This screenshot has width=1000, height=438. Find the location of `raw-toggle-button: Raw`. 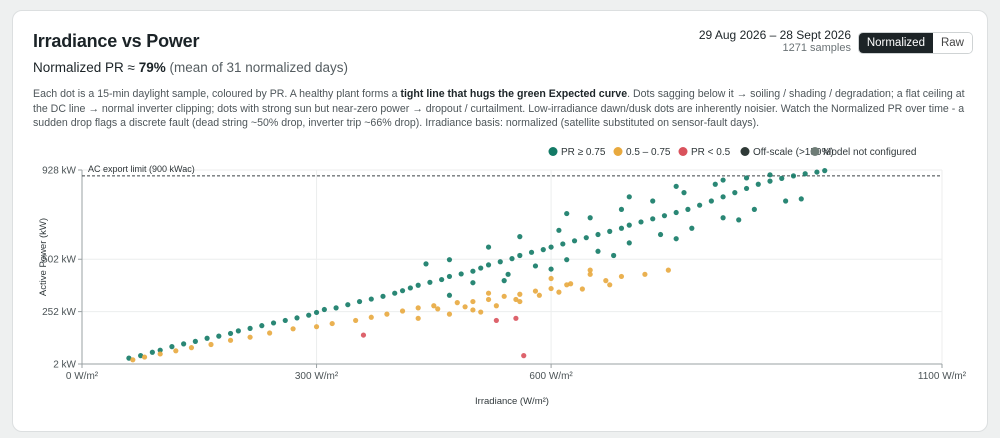

raw-toggle-button: Raw is located at coordinates (952, 43).